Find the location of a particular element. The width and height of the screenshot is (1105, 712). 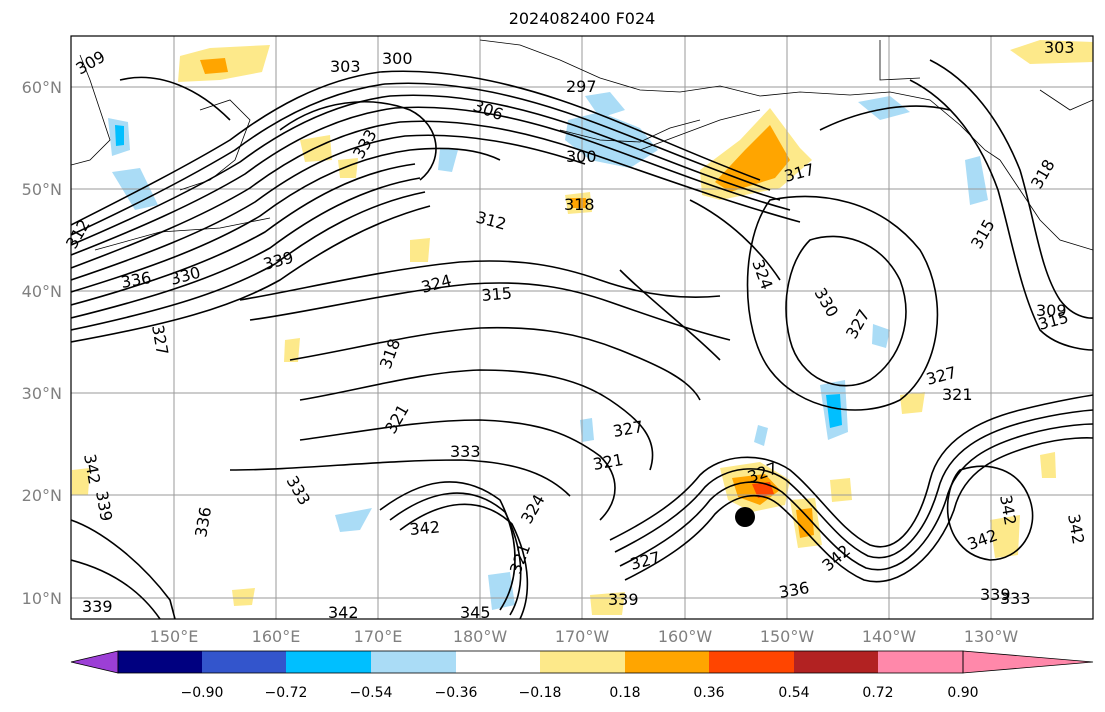

lon-label: 140°W is located at coordinates (889, 636).